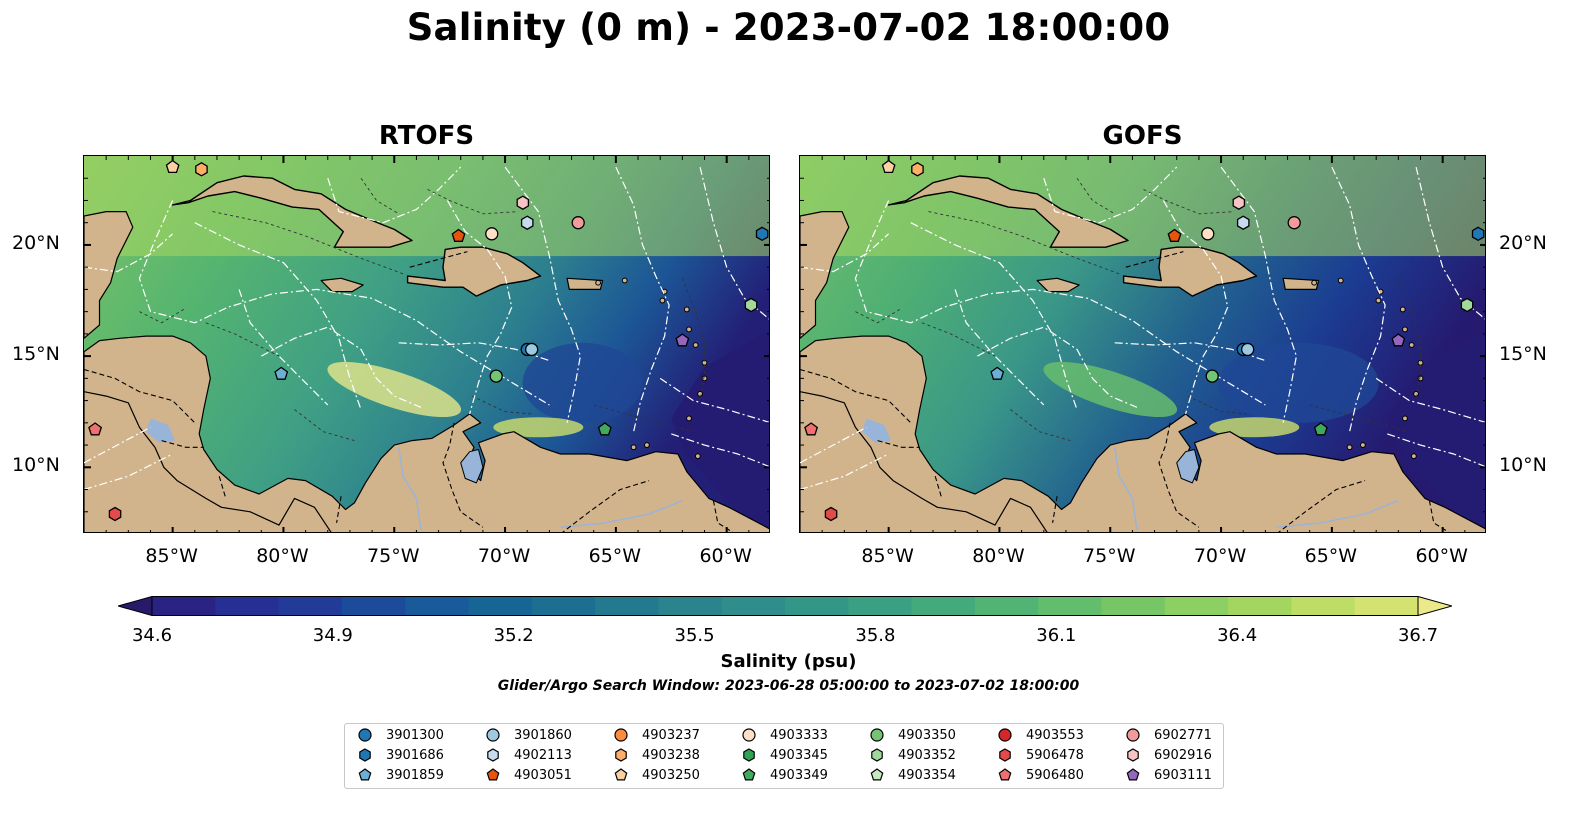  I want to click on legend-label: 3901860, so click(543, 735).